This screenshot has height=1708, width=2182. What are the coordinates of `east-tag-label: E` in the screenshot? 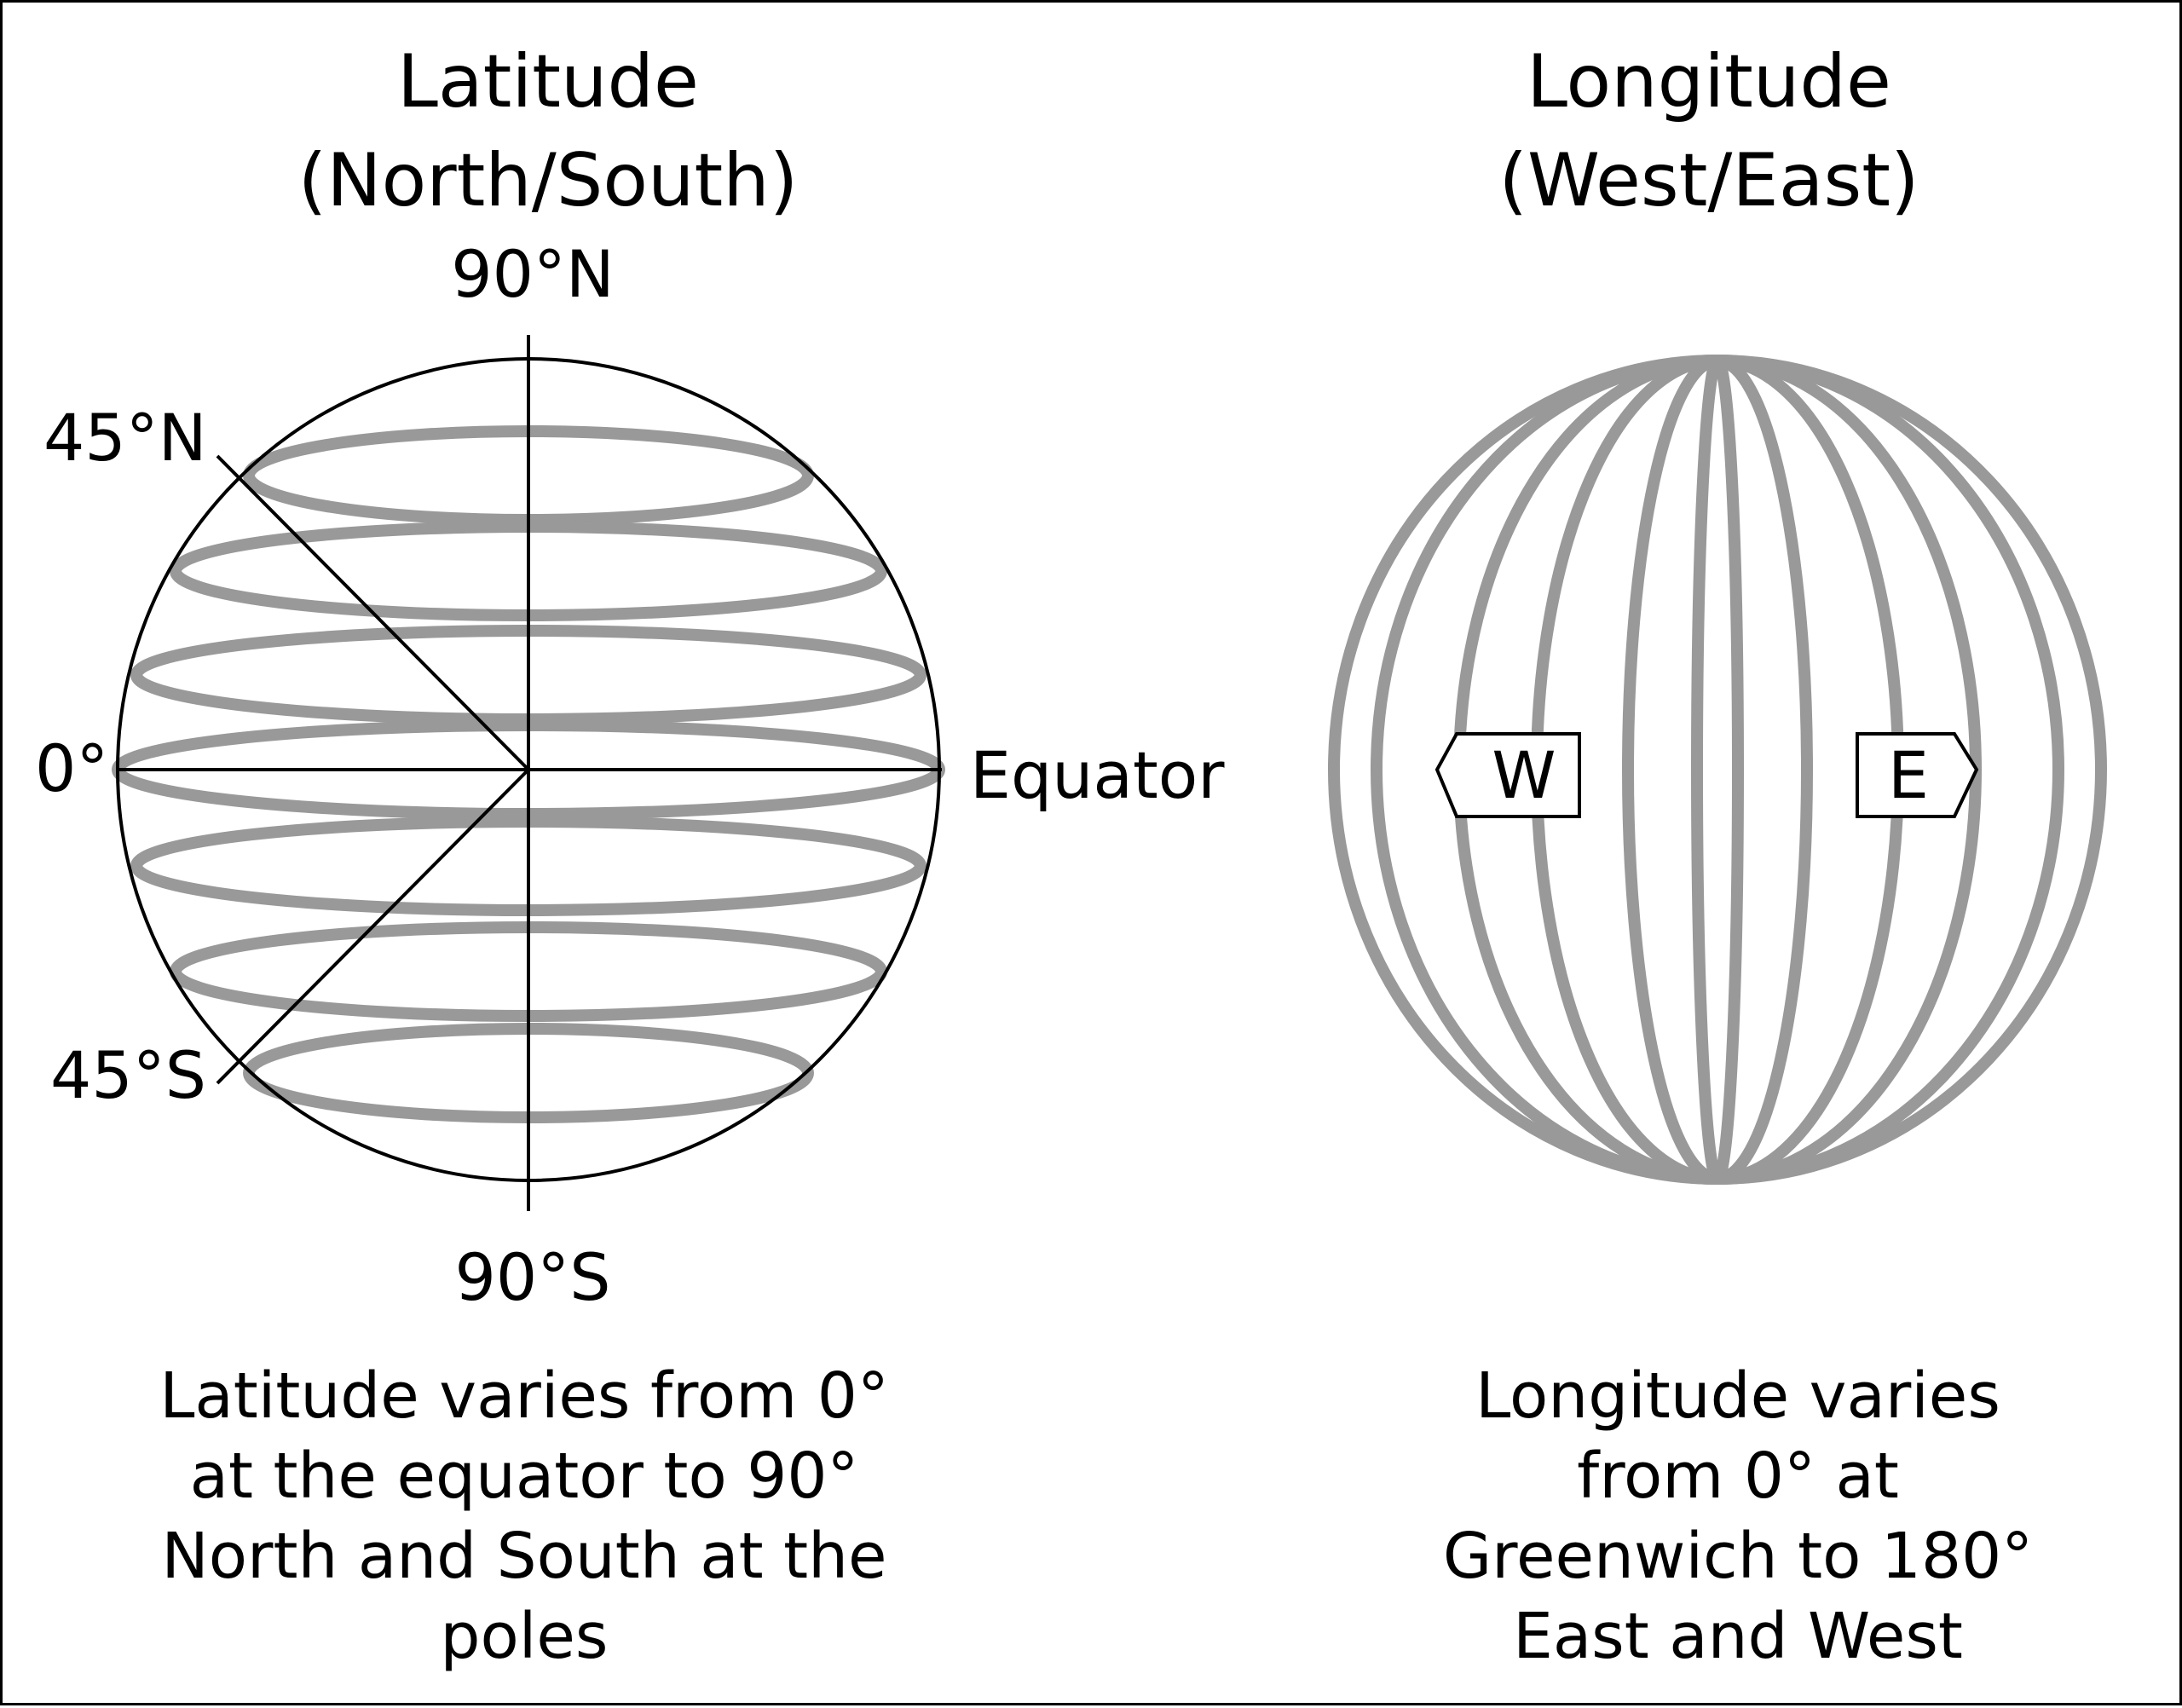 It's located at (1908, 775).